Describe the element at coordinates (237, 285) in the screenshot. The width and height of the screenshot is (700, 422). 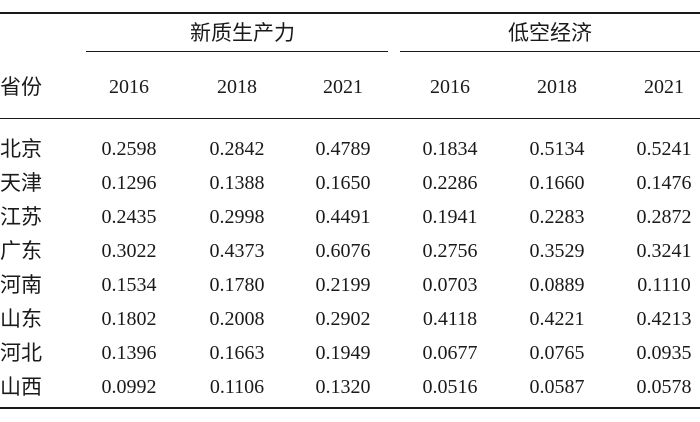
I see `value-cell: 0.1780` at that location.